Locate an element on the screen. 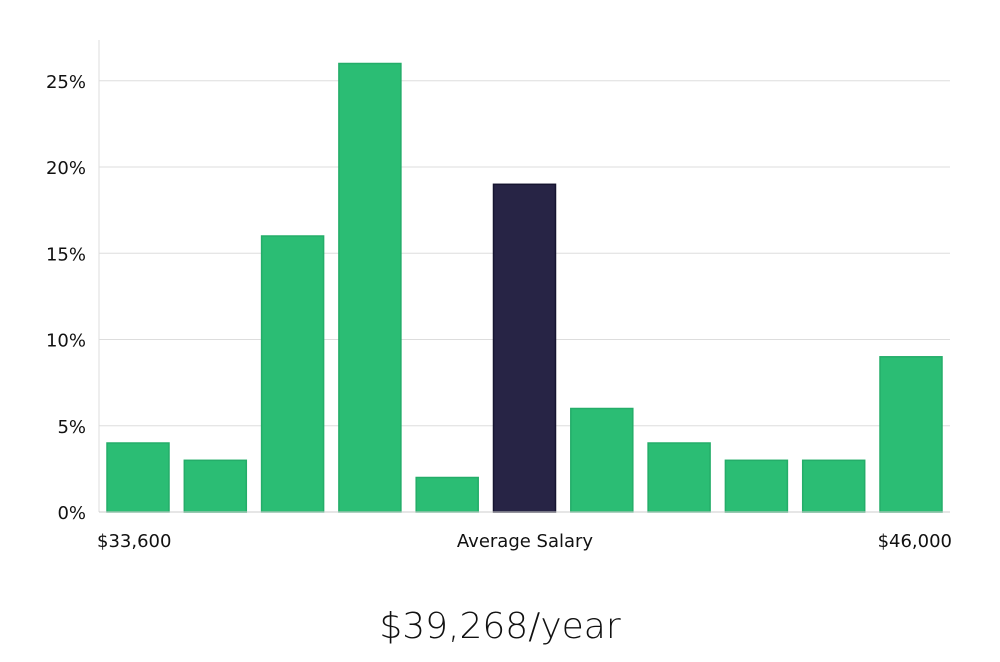 The width and height of the screenshot is (1000, 662). bar-average-salary is located at coordinates (524, 348).